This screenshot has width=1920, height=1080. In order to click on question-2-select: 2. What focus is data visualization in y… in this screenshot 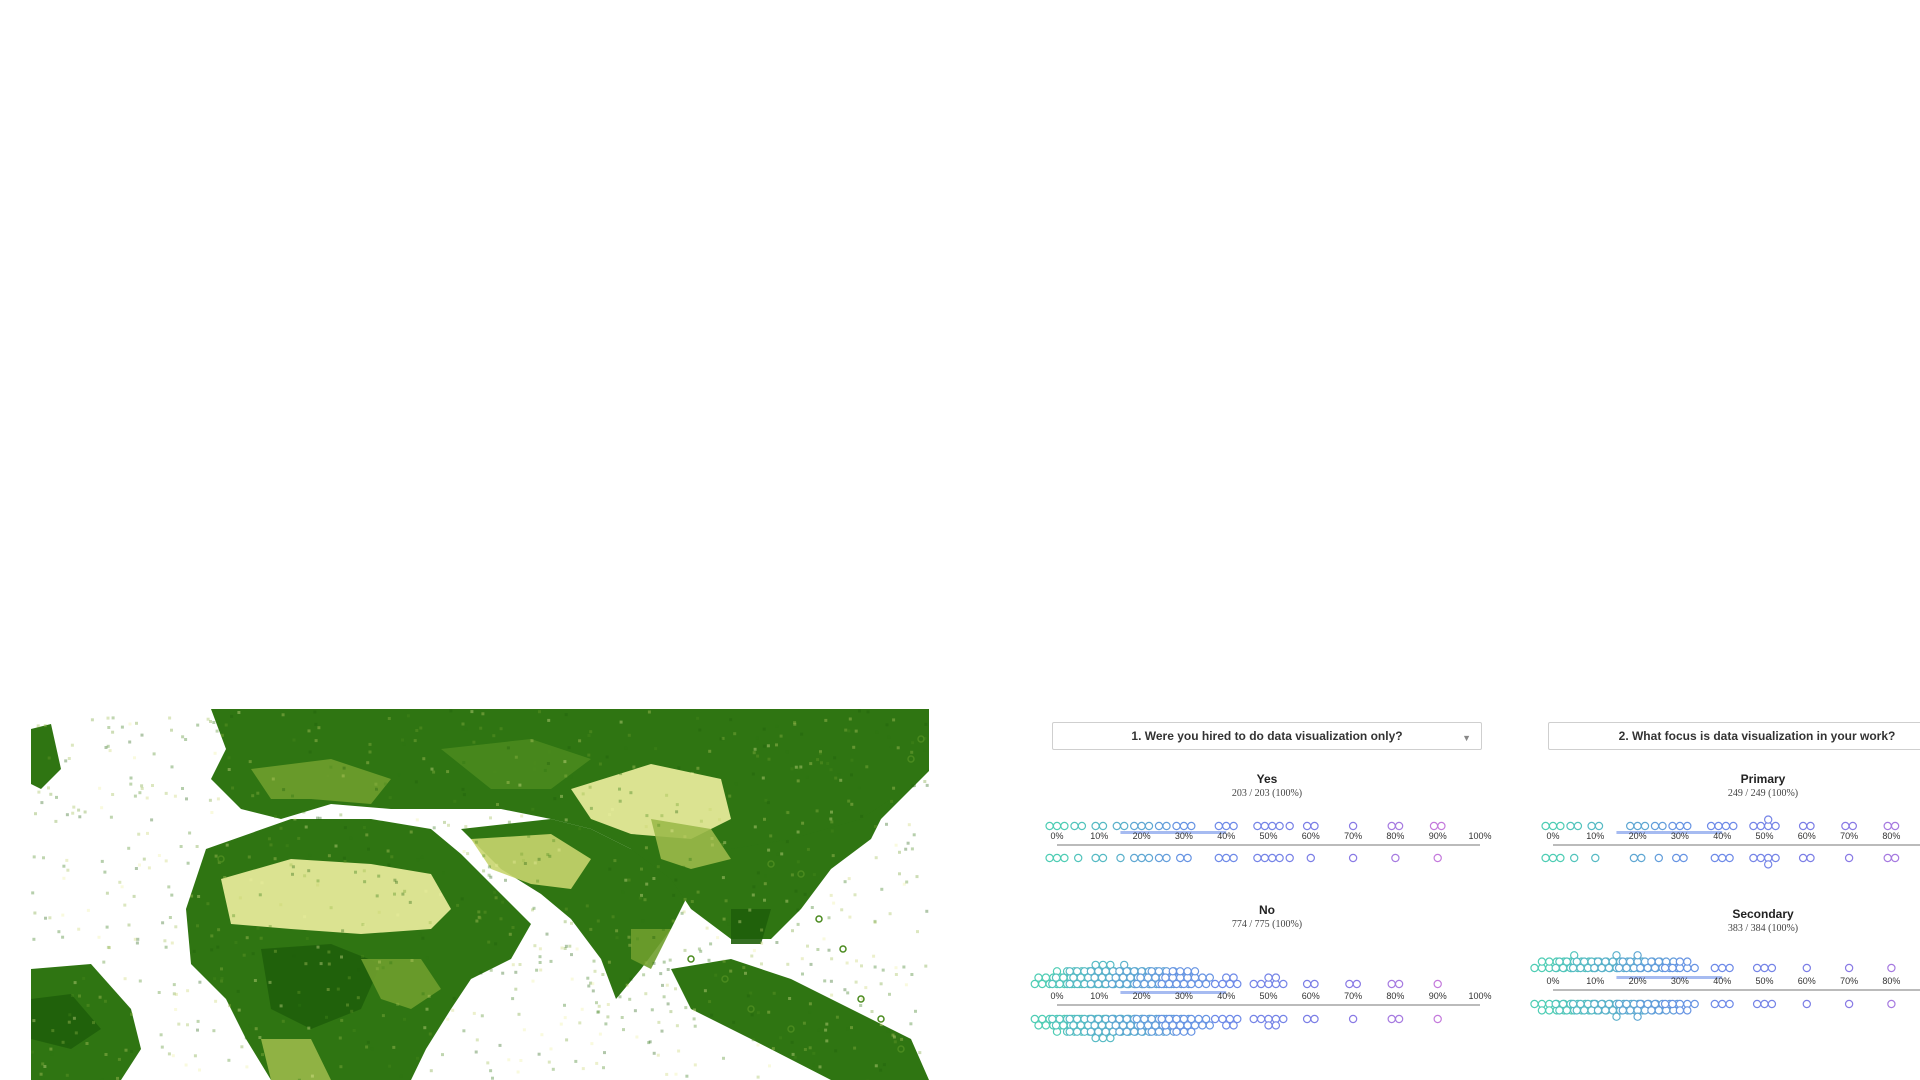, I will do `click(1734, 736)`.